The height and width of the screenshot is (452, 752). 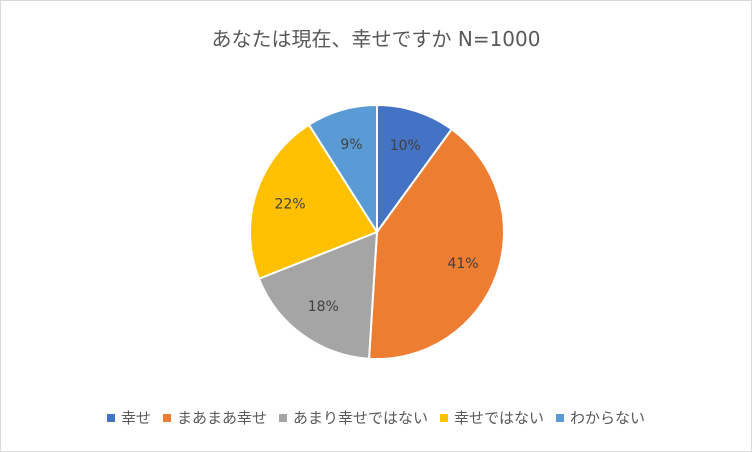 What do you see at coordinates (289, 205) in the screenshot?
I see `data-label-4: 22%` at bounding box center [289, 205].